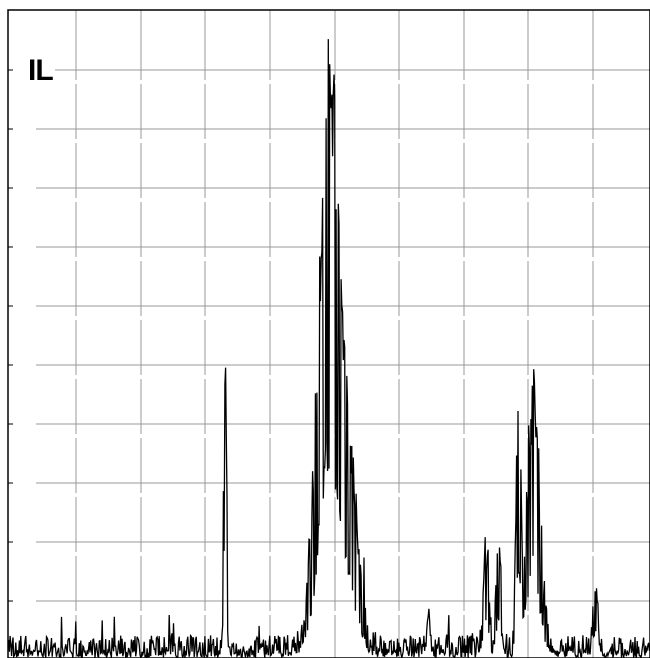 The width and height of the screenshot is (650, 658). I want to click on axis-ticks, so click(10, 335).